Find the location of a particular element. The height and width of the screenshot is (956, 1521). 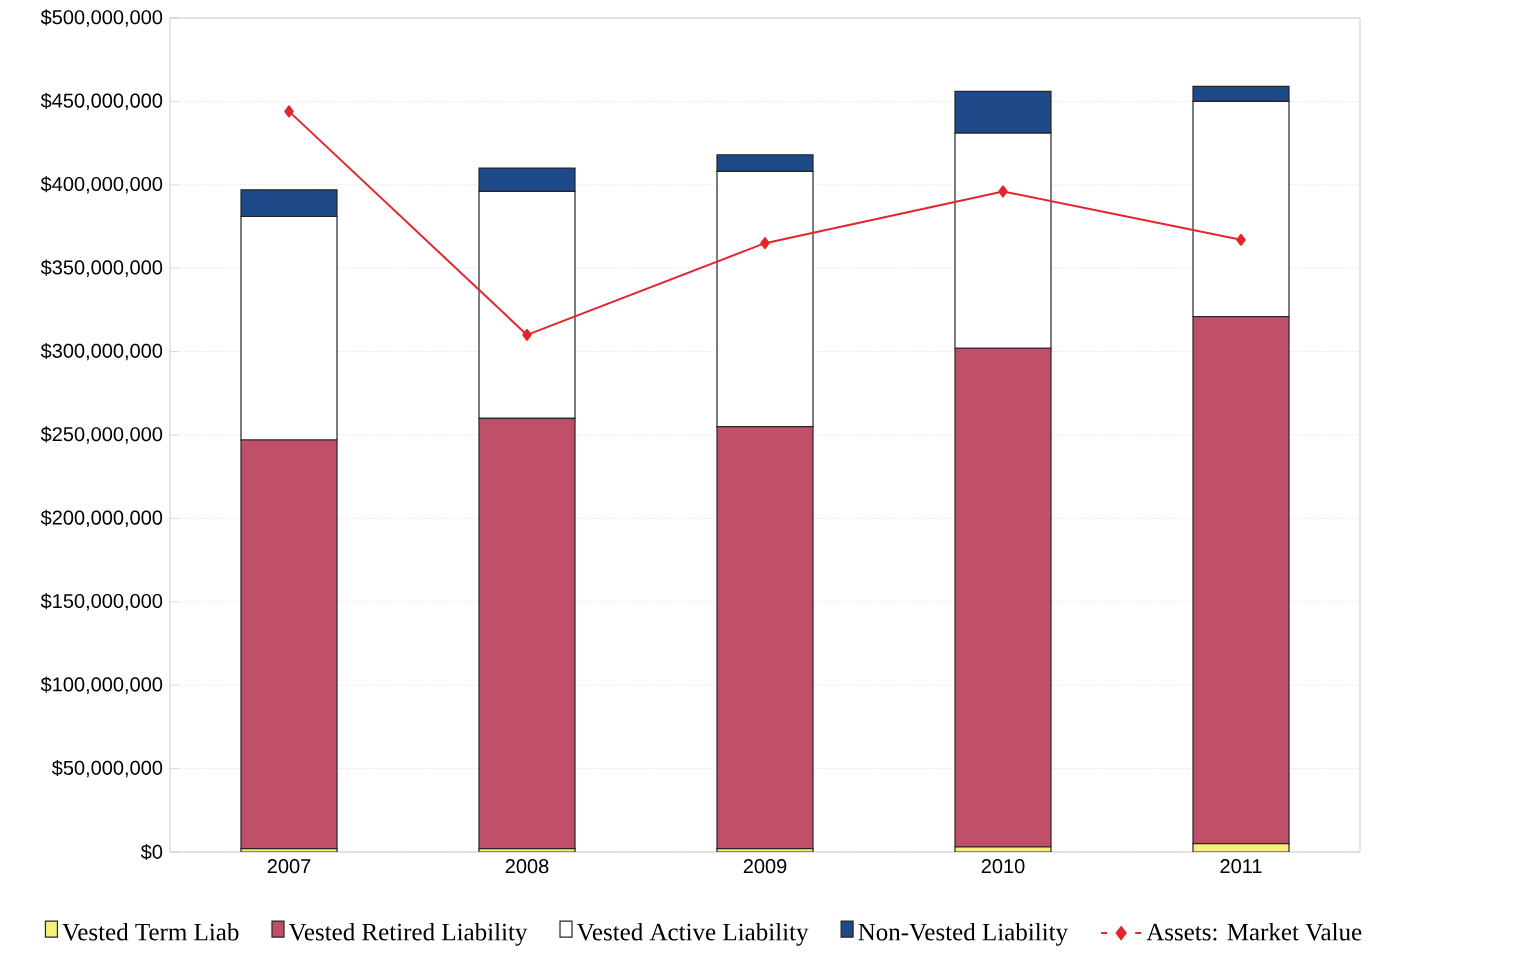

legend-label: Vested Active Liability is located at coordinates (692, 934).